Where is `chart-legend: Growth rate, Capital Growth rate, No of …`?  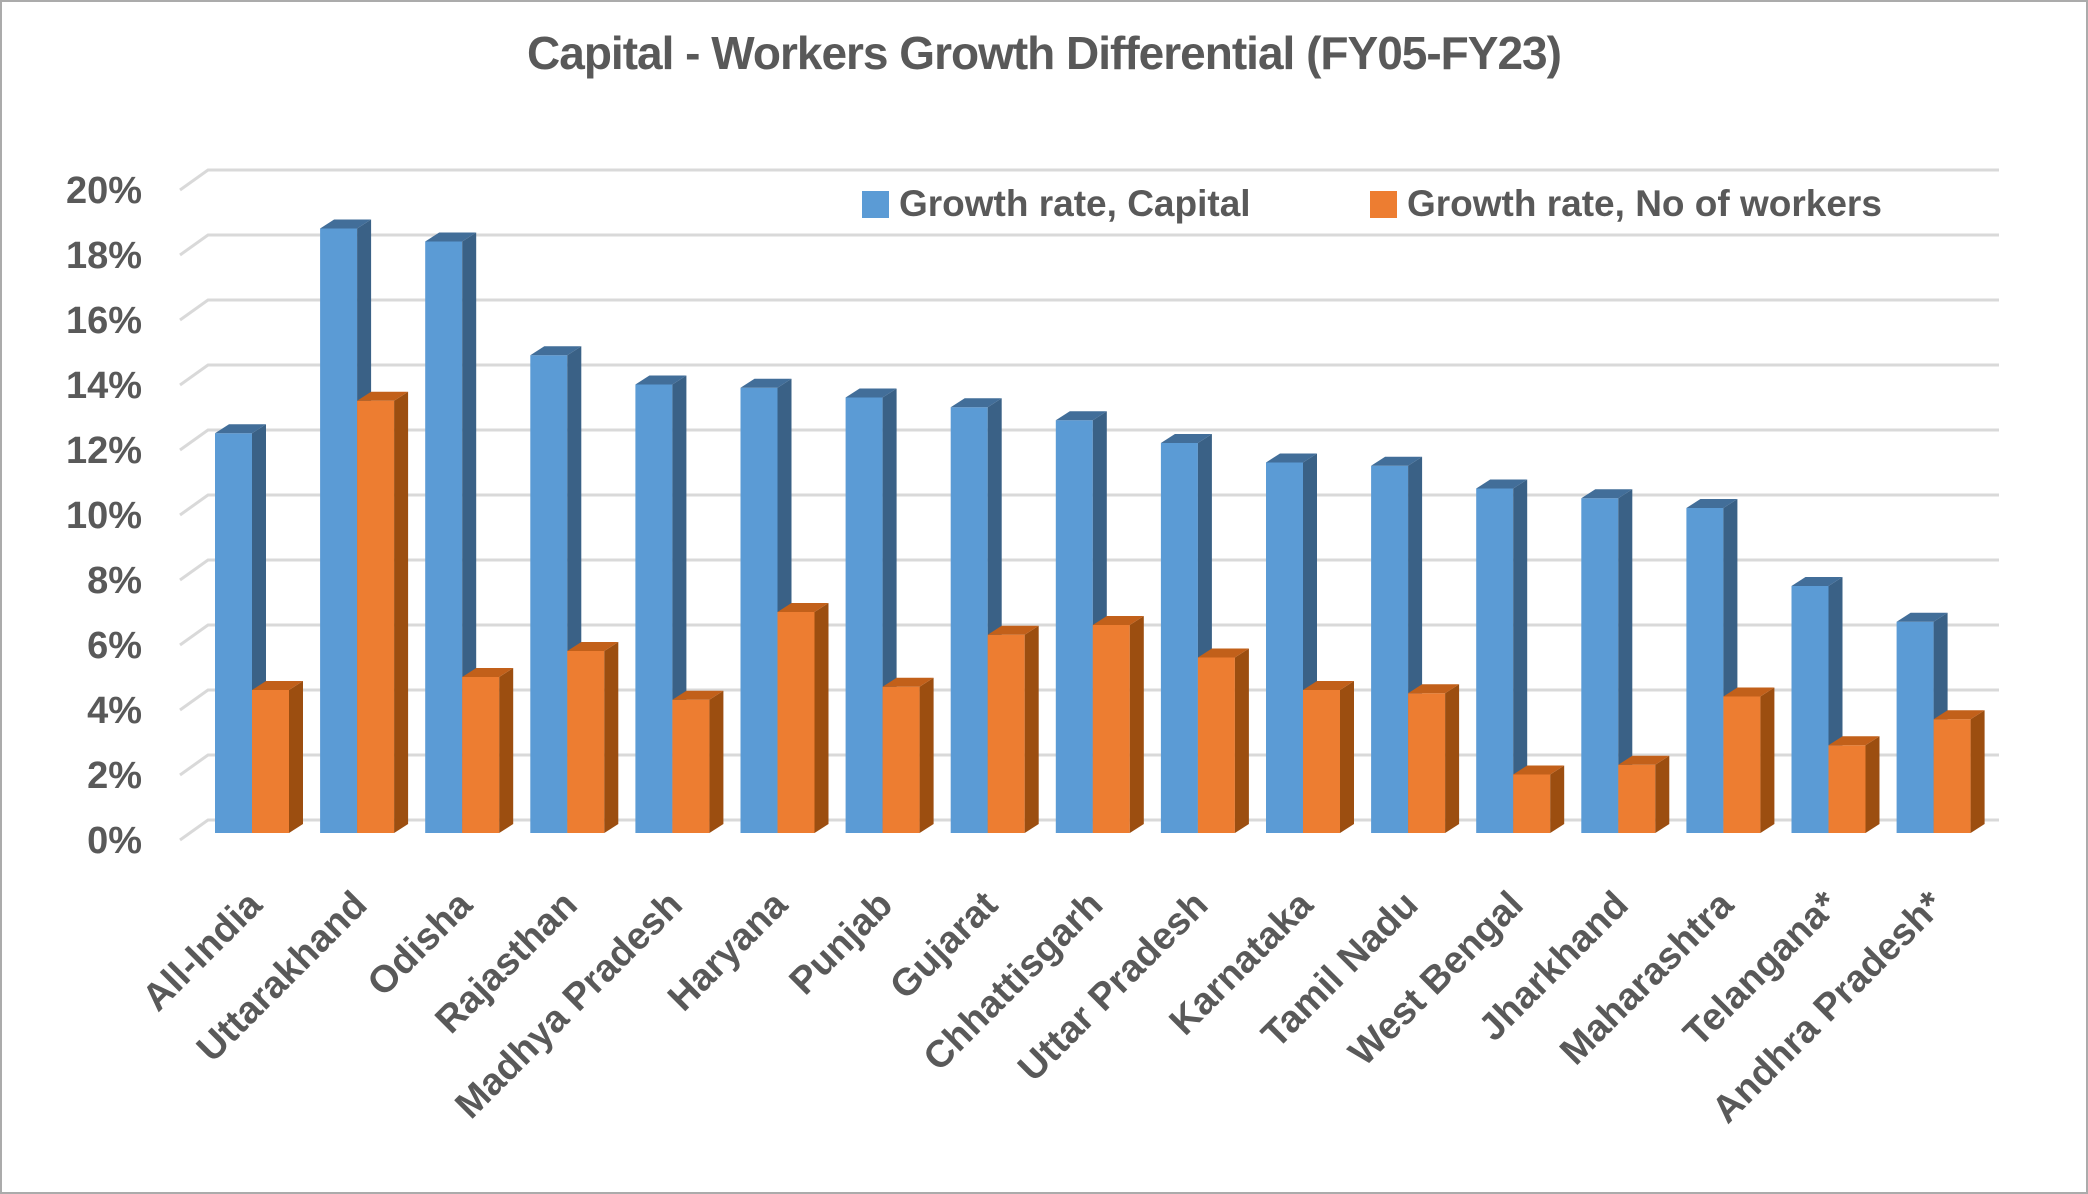
chart-legend: Growth rate, Capital Growth rate, No of … is located at coordinates (1044, 203).